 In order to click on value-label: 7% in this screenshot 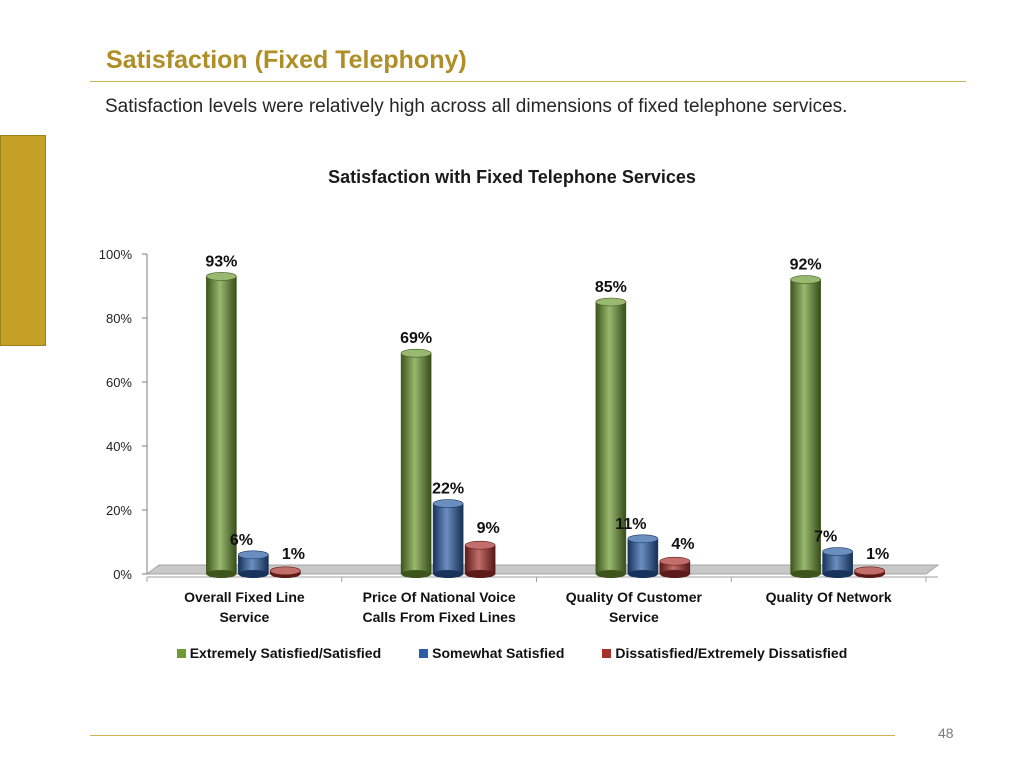, I will do `click(825, 537)`.